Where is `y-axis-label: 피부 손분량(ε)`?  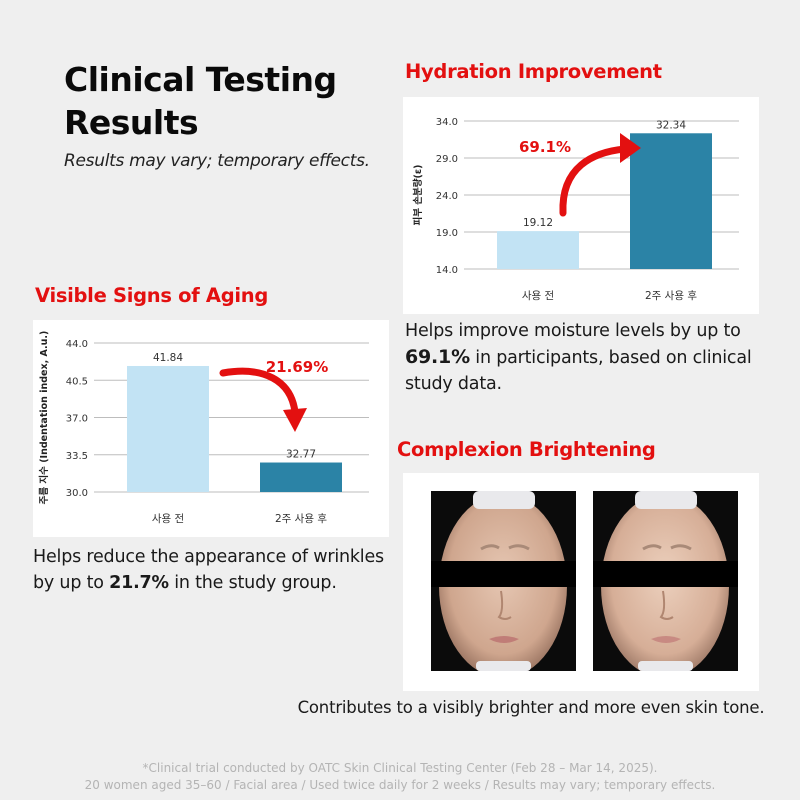 y-axis-label: 피부 손분량(ε) is located at coordinates (418, 195).